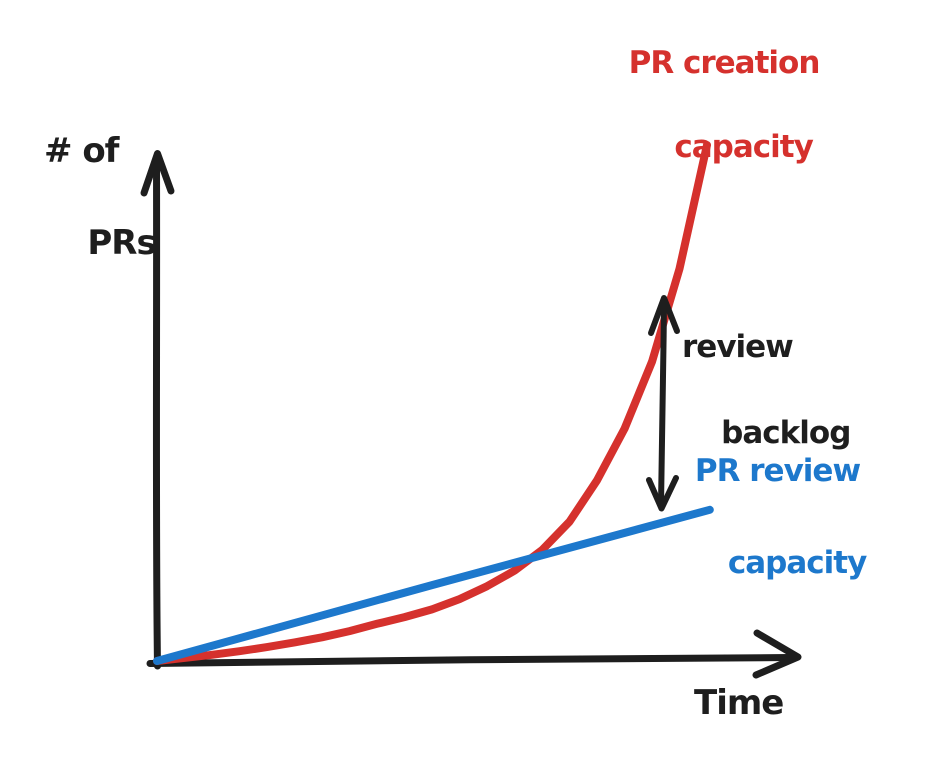  What do you see at coordinates (433, 585) in the screenshot?
I see `series-line-pr-review-capacity` at bounding box center [433, 585].